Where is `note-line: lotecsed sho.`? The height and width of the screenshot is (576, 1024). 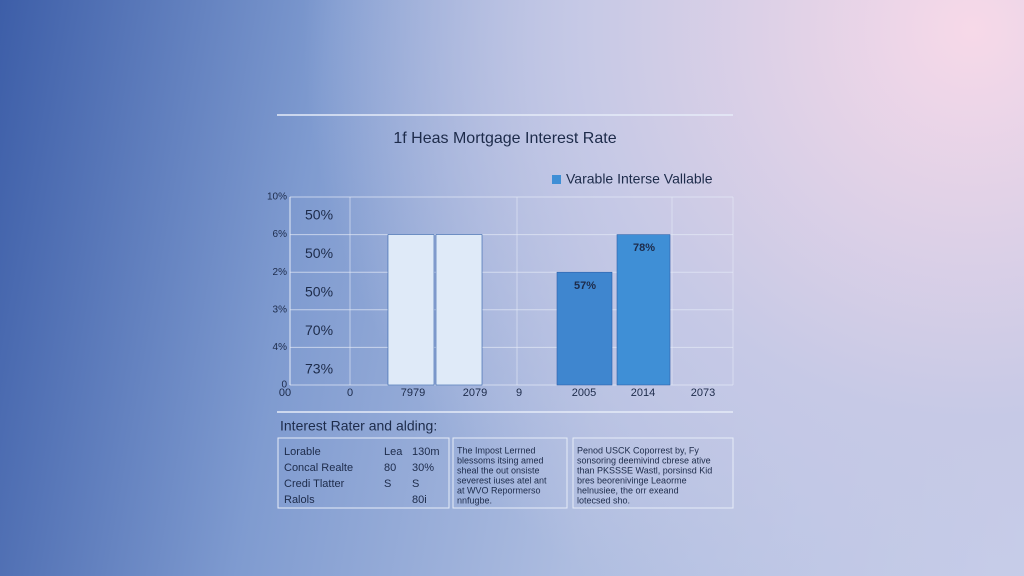 note-line: lotecsed sho. is located at coordinates (603, 500).